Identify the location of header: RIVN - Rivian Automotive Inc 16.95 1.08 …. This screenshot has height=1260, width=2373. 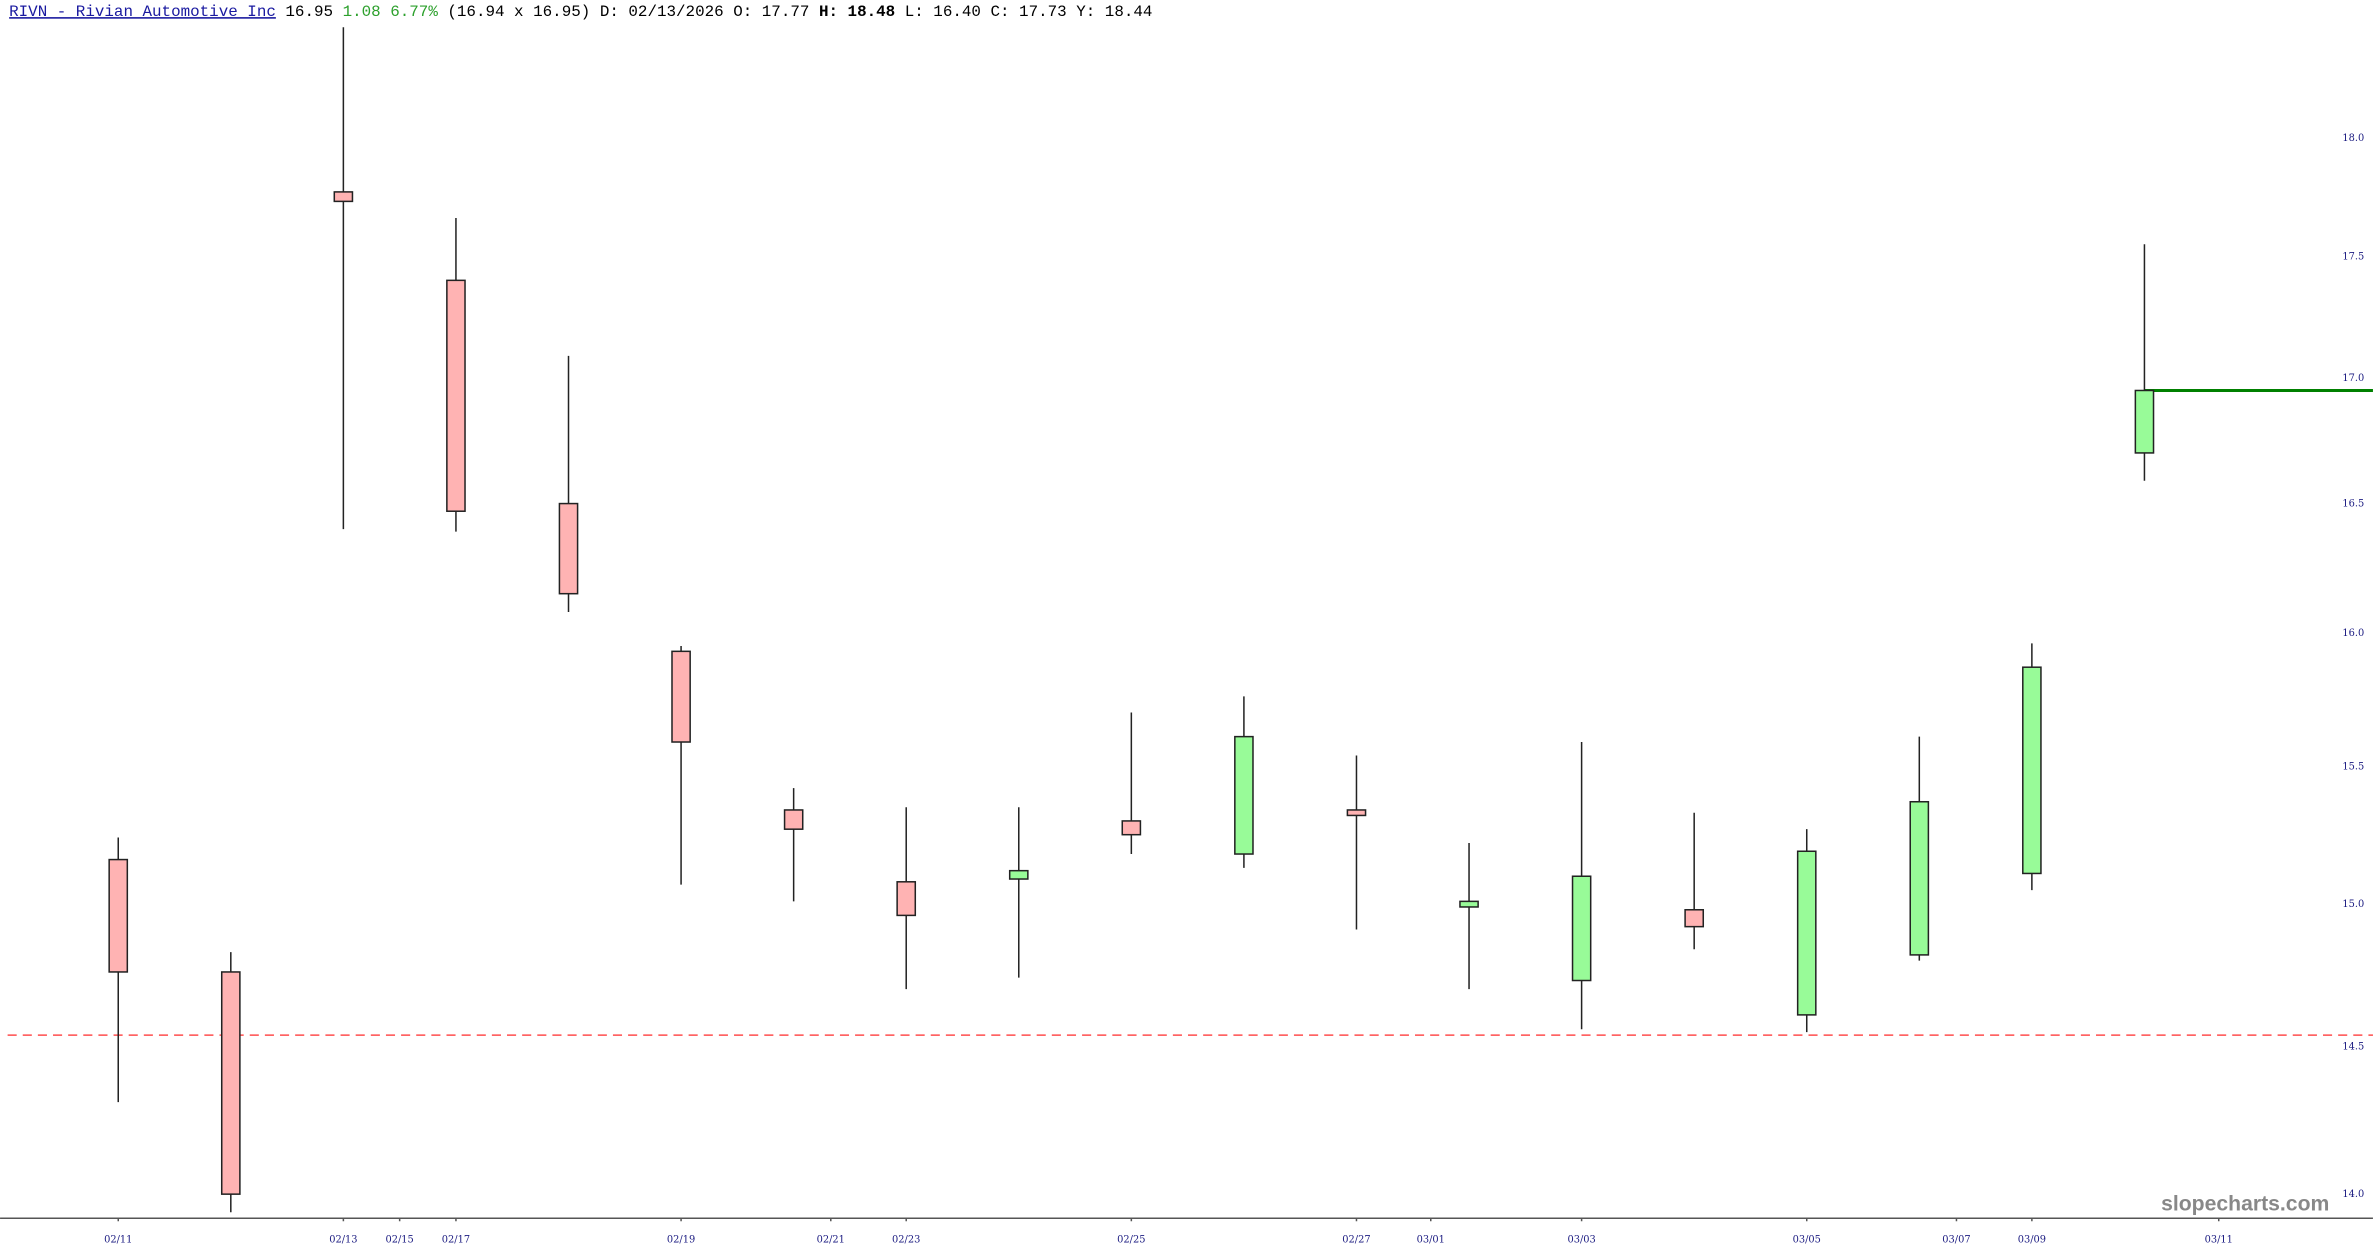
(580, 12).